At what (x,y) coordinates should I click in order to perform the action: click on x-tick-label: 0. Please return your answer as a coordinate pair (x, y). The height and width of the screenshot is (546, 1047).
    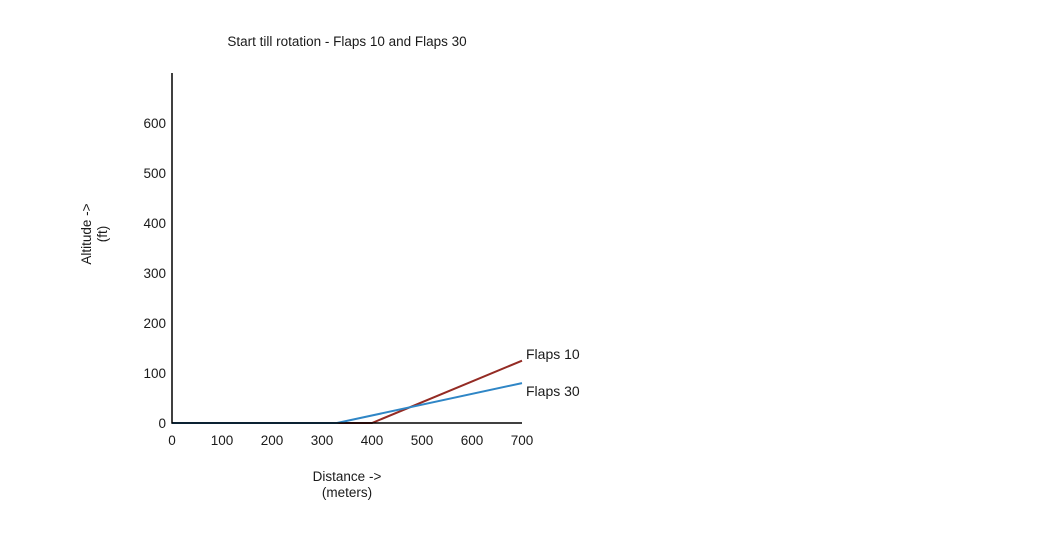
    Looking at the image, I should click on (172, 440).